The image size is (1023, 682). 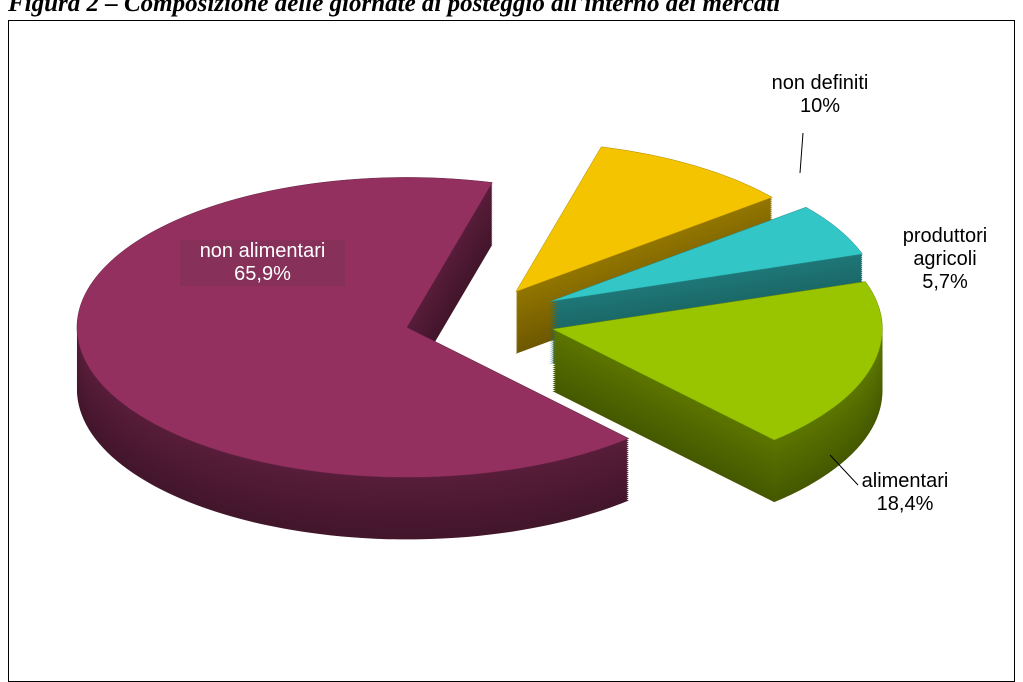 I want to click on slice-label: produttori agricoli 5,7%, so click(x=945, y=259).